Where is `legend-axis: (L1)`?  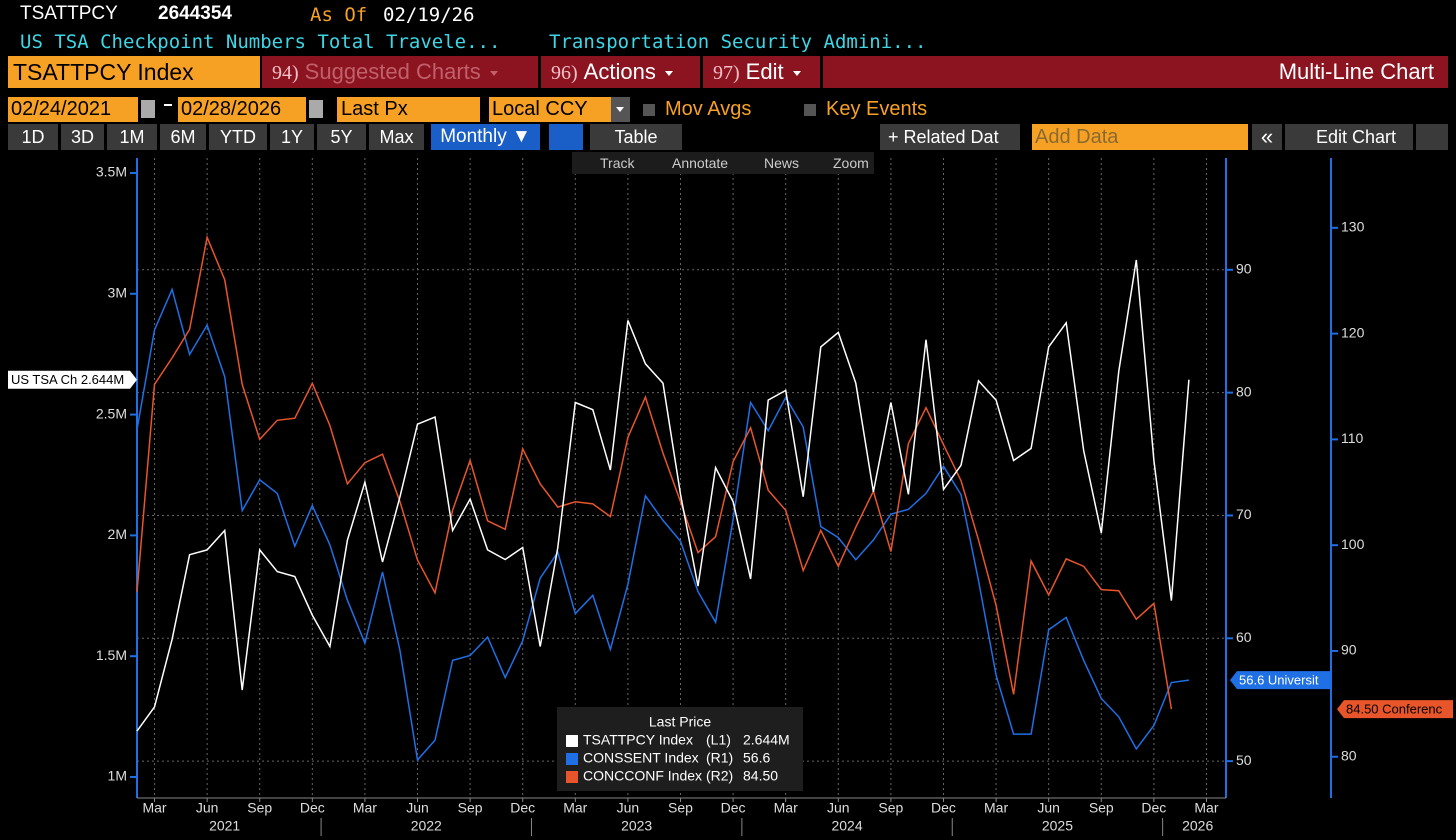
legend-axis: (L1) is located at coordinates (718, 740).